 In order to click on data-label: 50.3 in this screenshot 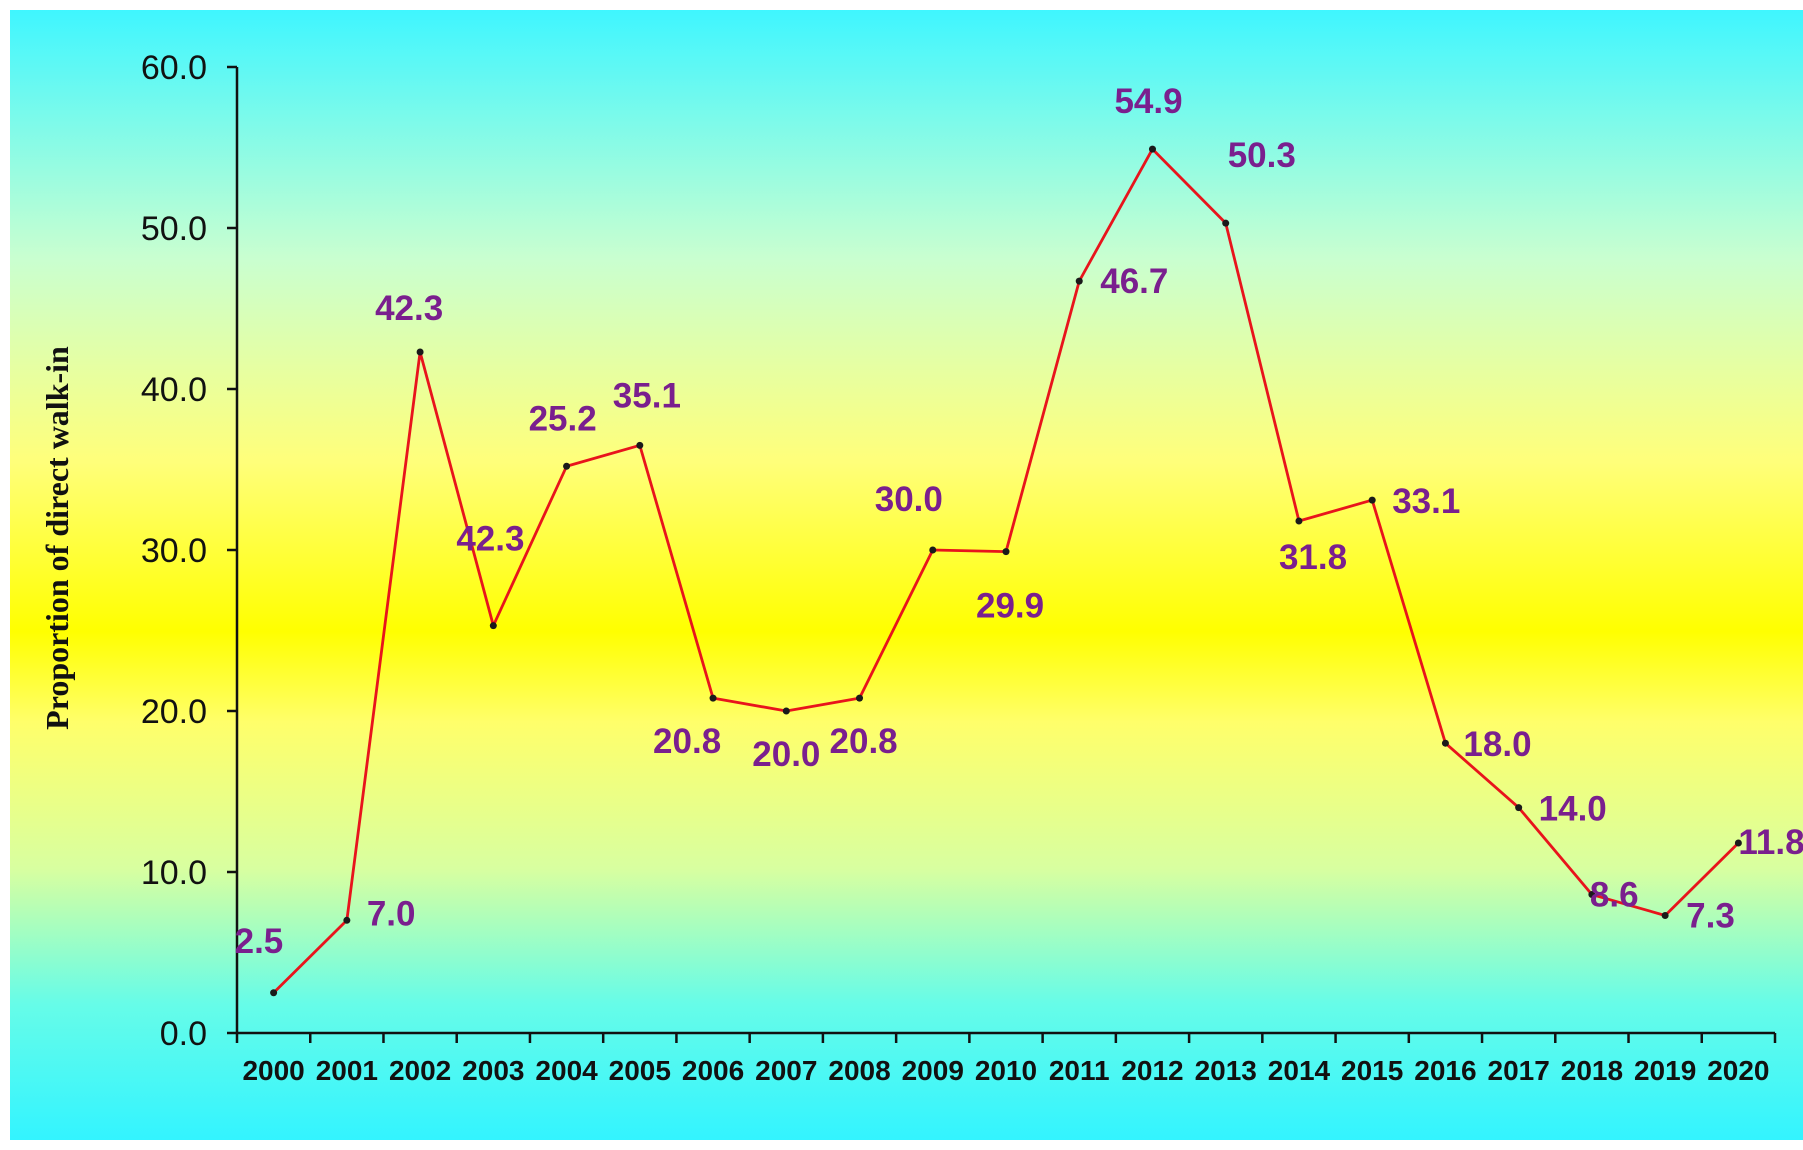, I will do `click(1262, 155)`.